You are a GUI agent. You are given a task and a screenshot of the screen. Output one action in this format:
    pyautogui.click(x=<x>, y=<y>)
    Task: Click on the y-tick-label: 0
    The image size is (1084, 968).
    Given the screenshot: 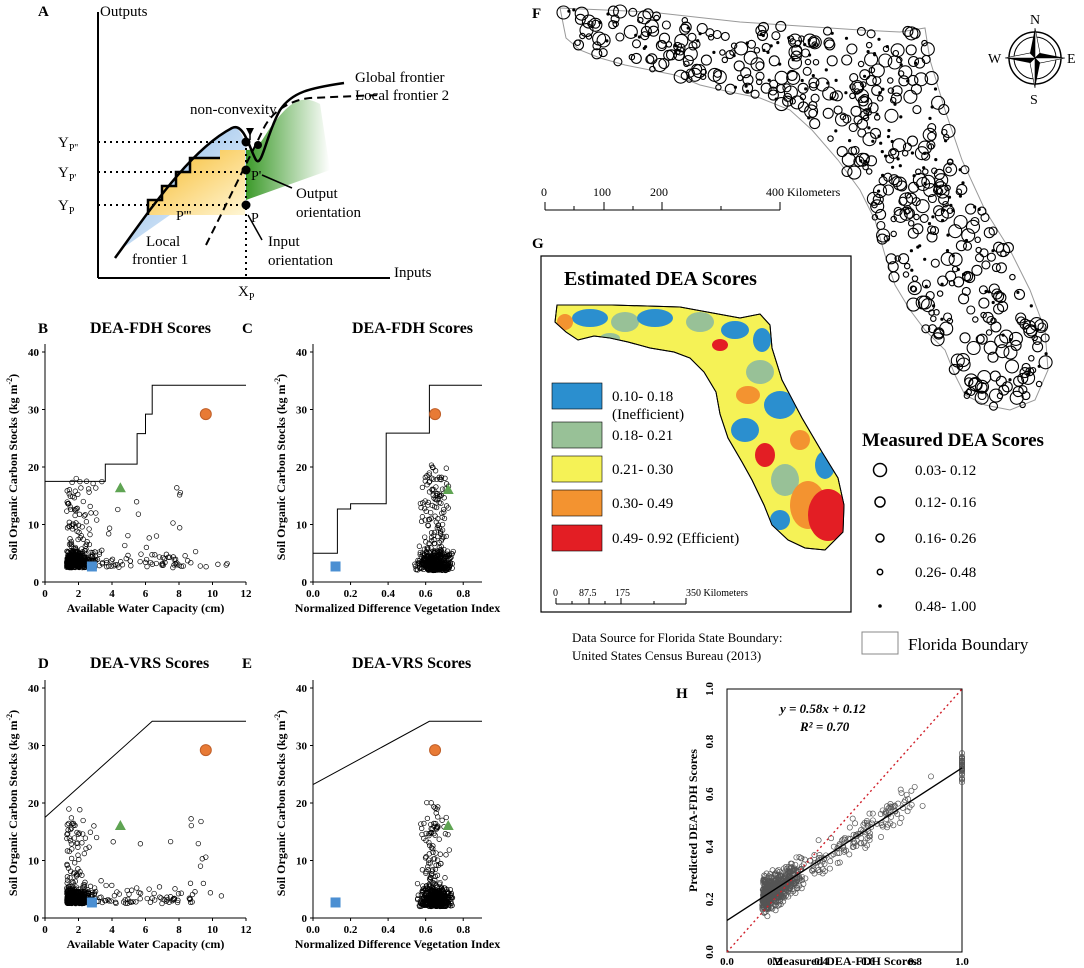 What is the action you would take?
    pyautogui.click(x=305, y=583)
    